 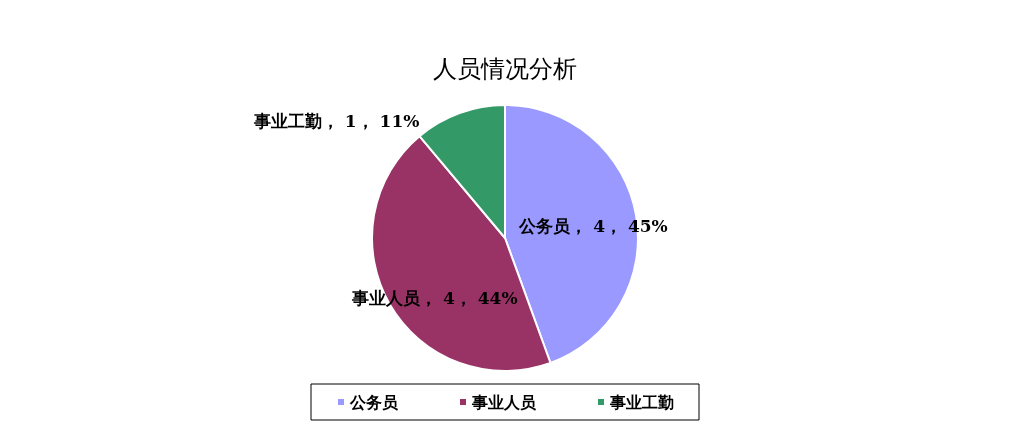 What do you see at coordinates (336, 120) in the screenshot?
I see `category-label: 事业工勤， 1， 11%` at bounding box center [336, 120].